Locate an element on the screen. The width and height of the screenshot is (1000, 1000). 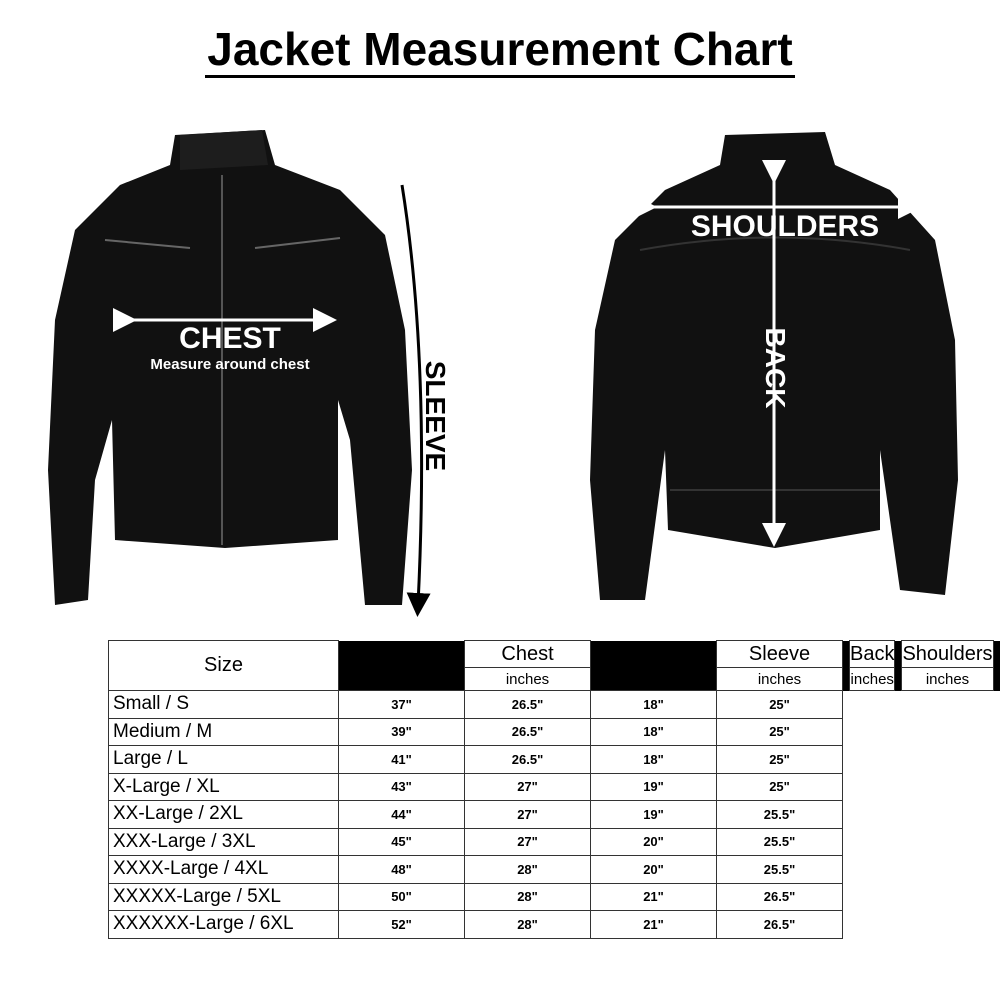
table-row: X-Large / XL 43" 27" 19" 25" is located at coordinates (554, 786).